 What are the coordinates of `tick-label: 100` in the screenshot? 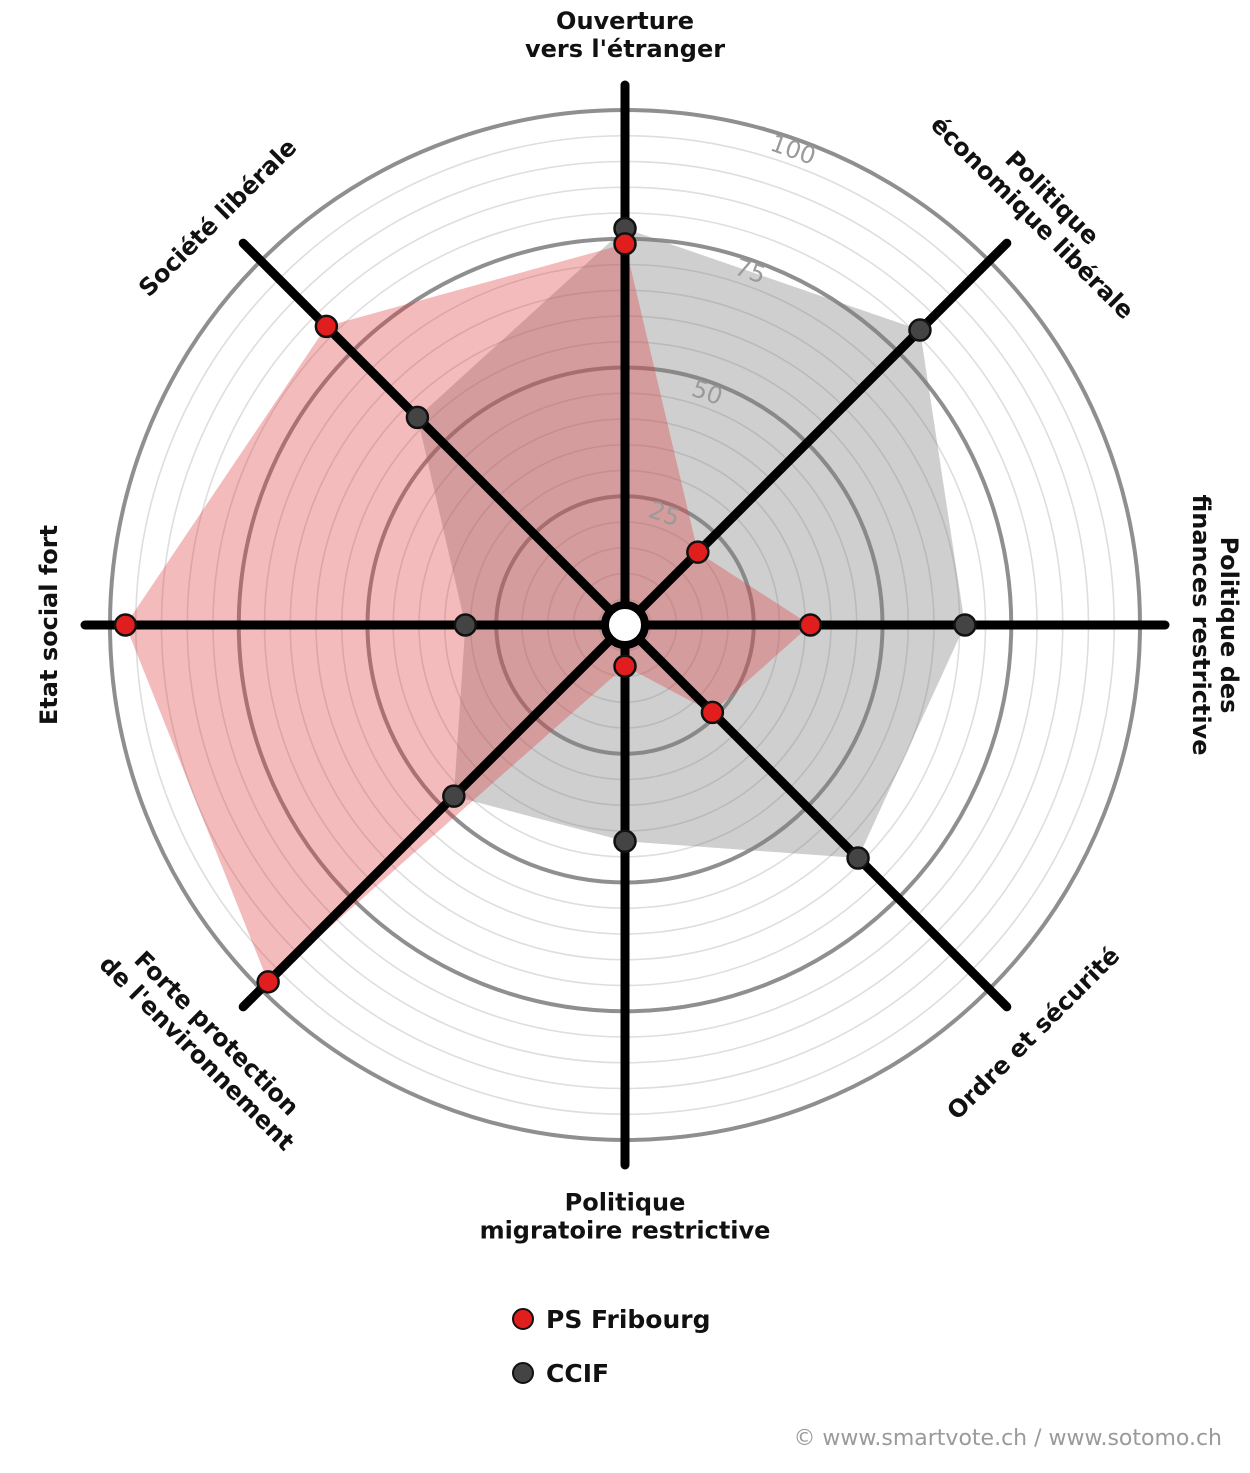 It's located at (793, 150).